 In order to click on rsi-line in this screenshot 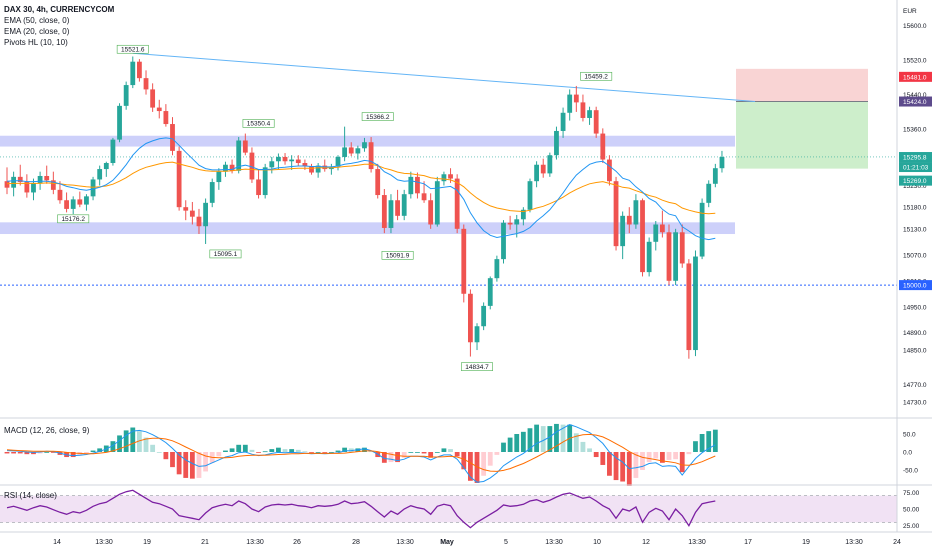, I will do `click(361, 509)`.